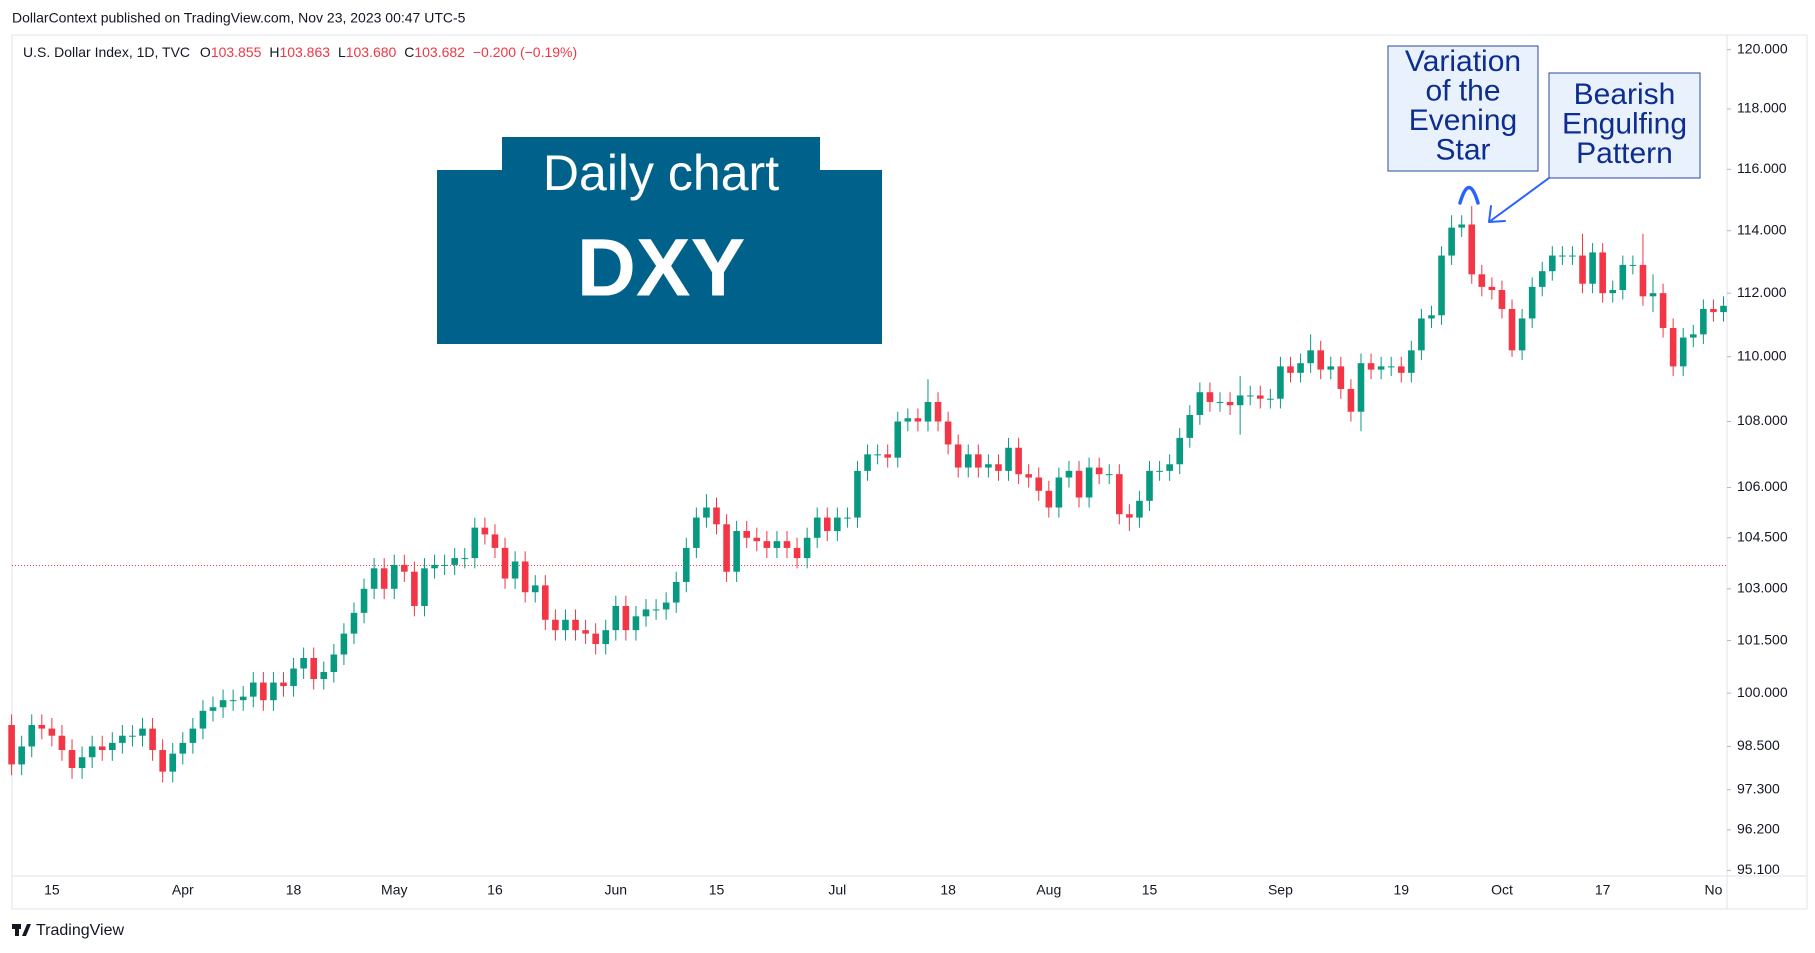 This screenshot has width=1815, height=953. What do you see at coordinates (304, 52) in the screenshot?
I see `legend-value: 103.863` at bounding box center [304, 52].